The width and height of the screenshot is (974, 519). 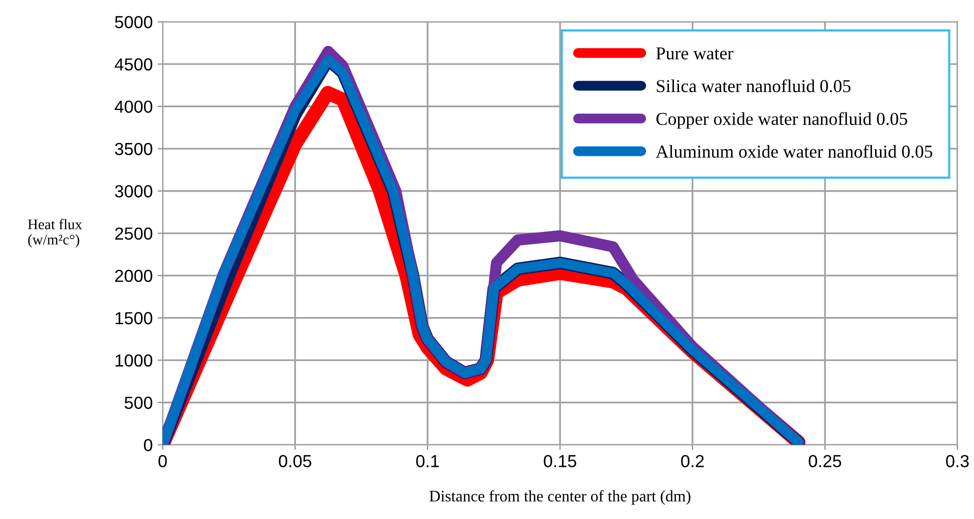 What do you see at coordinates (148, 445) in the screenshot?
I see `y-tick-label: 0` at bounding box center [148, 445].